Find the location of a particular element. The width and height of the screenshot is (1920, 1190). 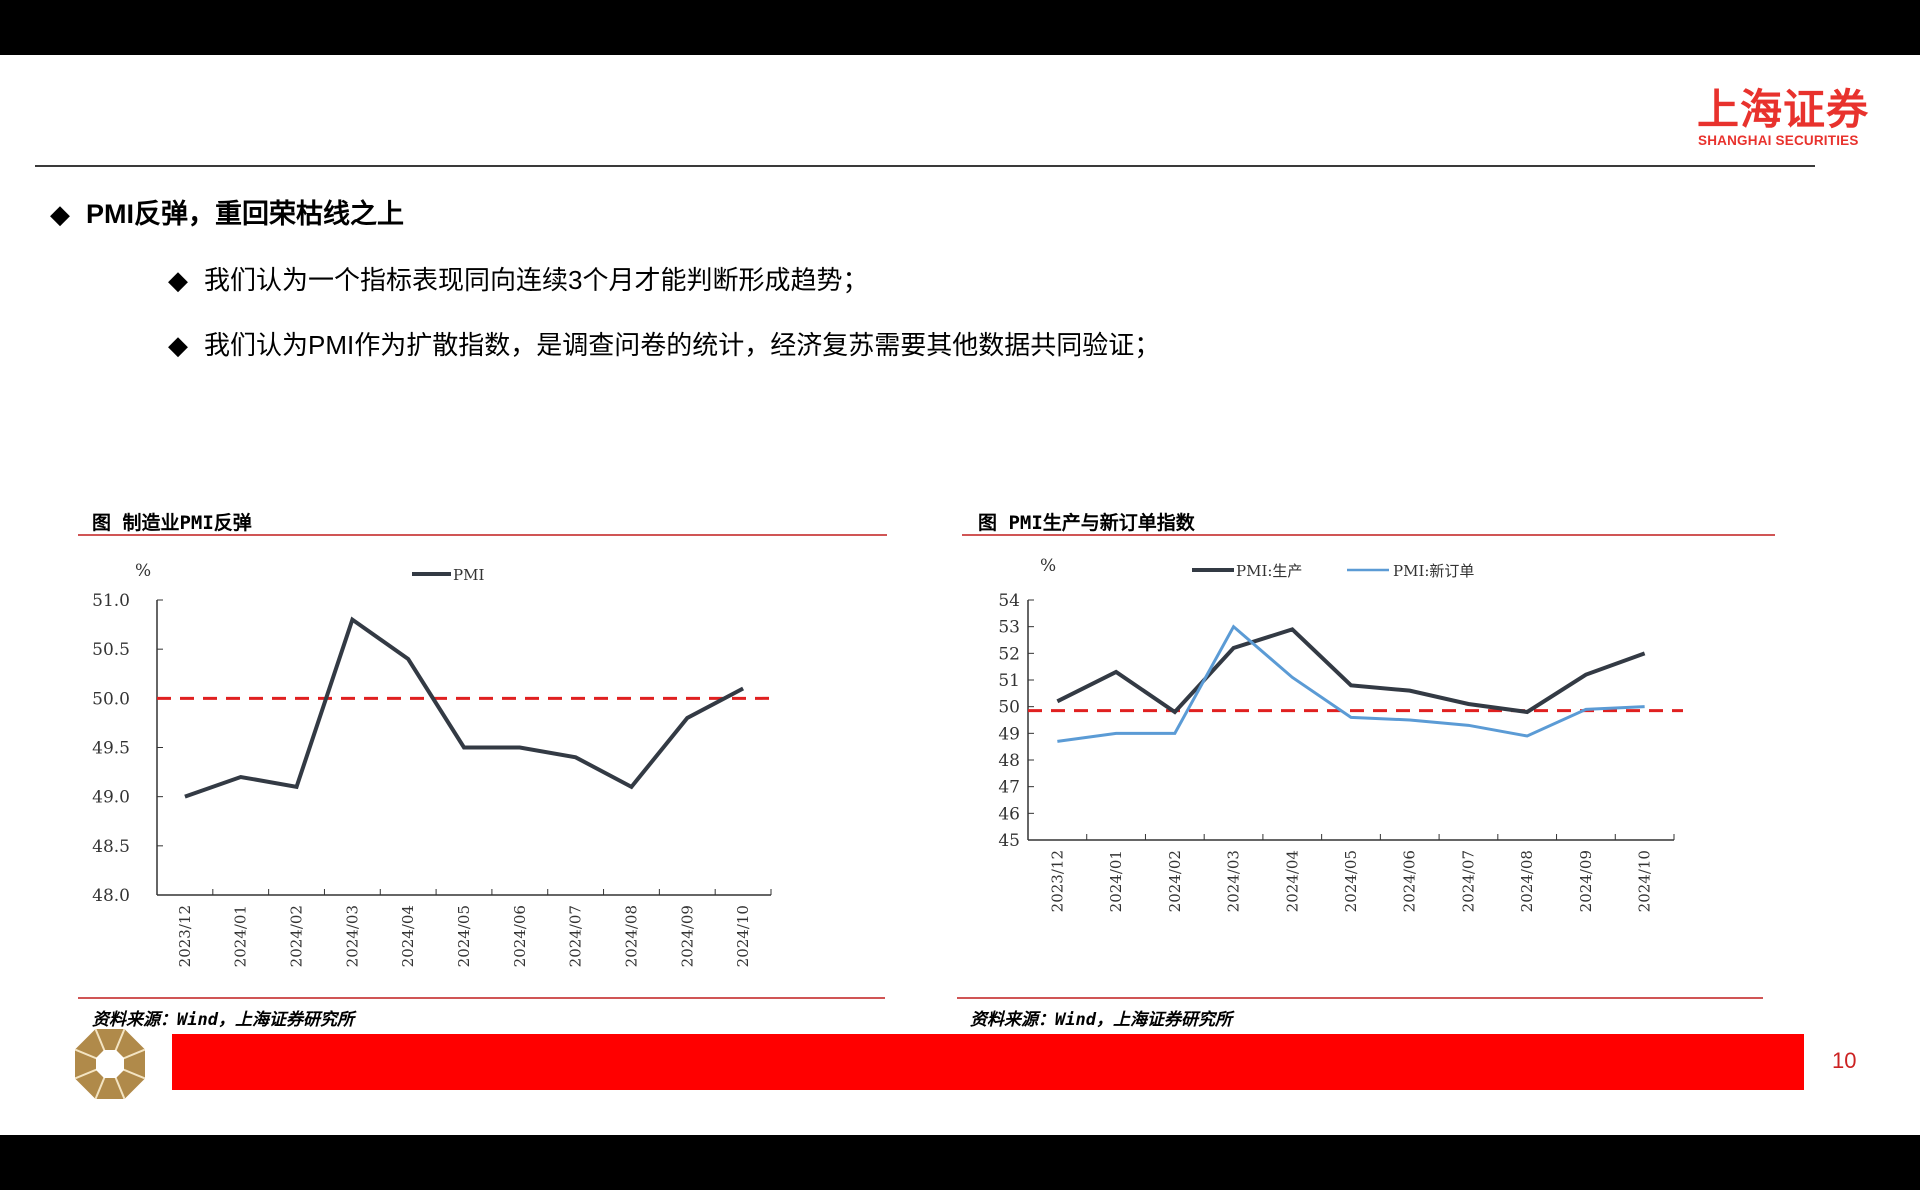

right-chart-y-axis: 45 46 47 48 49 50 51 52 53 54 is located at coordinates (1016, 721).